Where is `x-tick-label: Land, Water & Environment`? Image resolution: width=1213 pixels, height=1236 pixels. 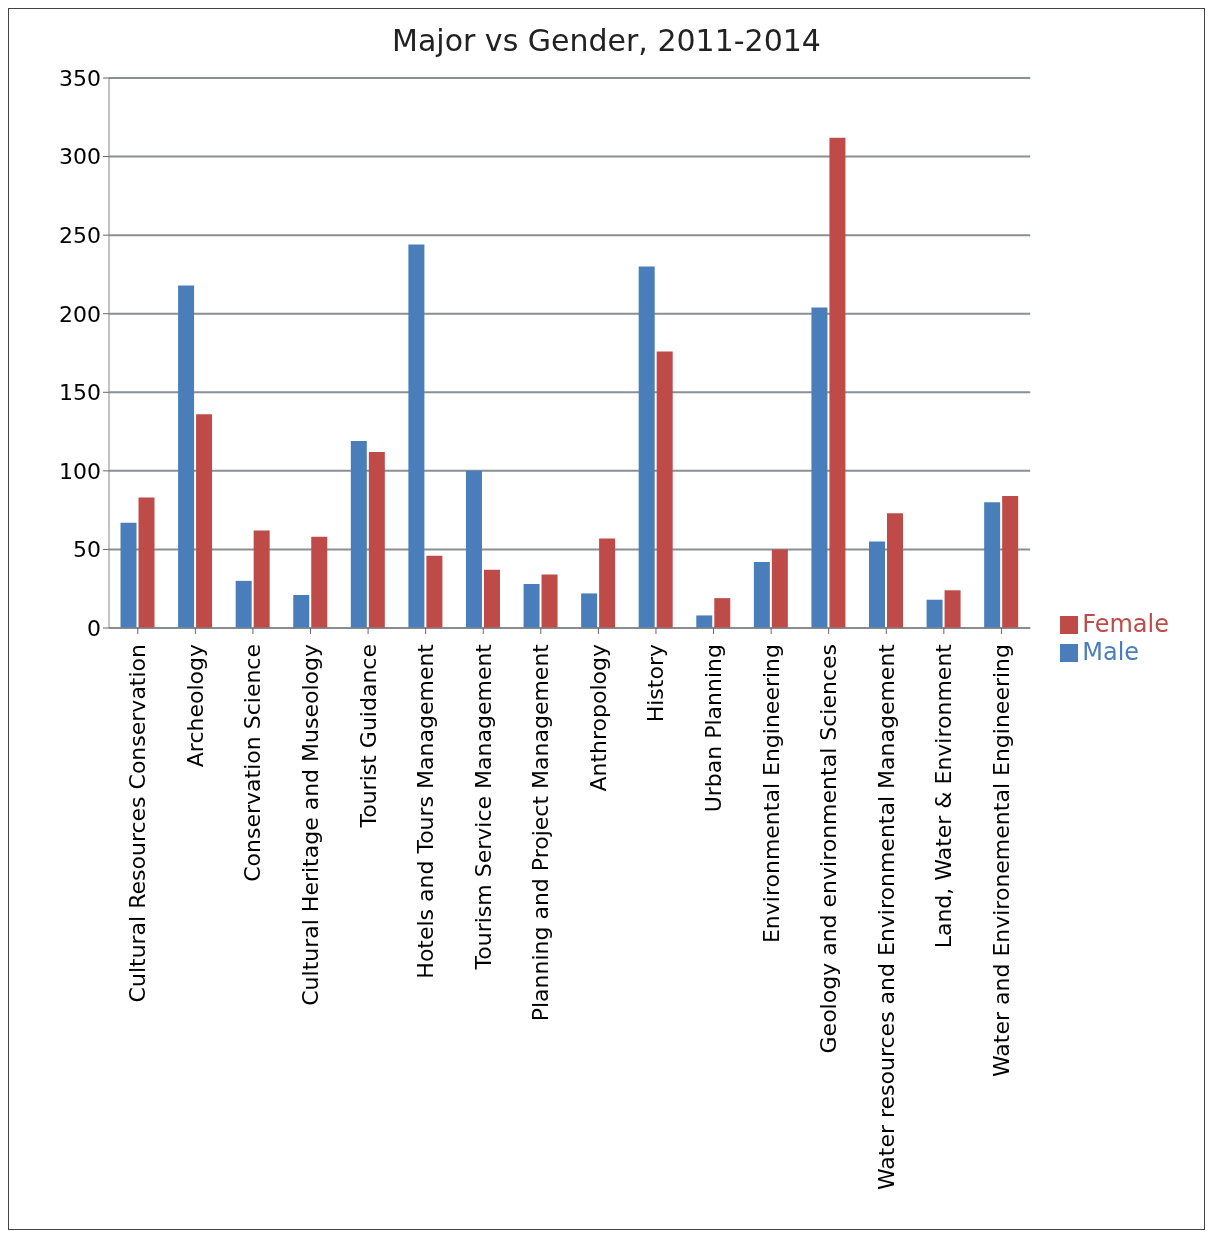
x-tick-label: Land, Water & Environment is located at coordinates (944, 796).